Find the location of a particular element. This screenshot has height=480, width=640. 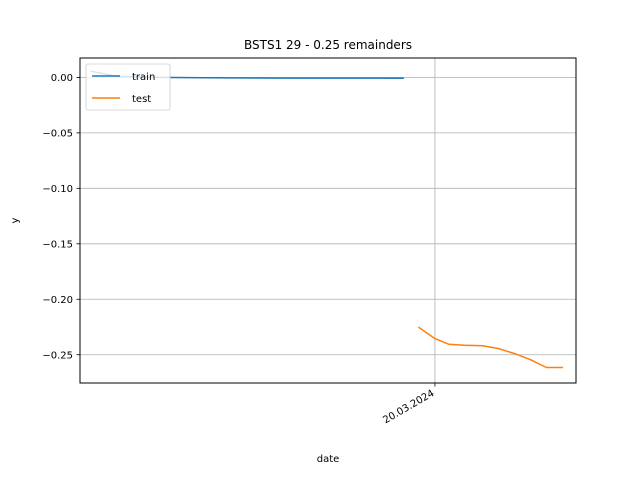

y-tick-label: −0.20 is located at coordinates (57, 300).